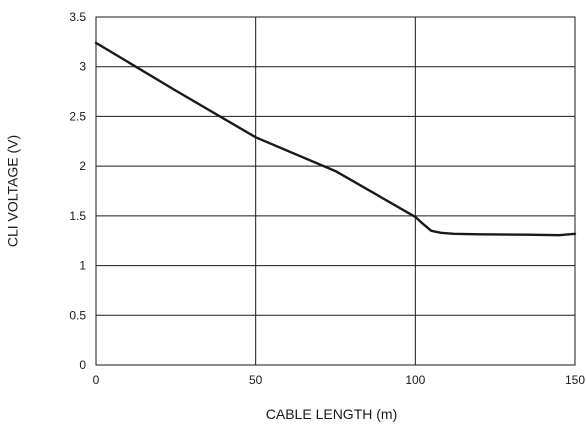  I want to click on x-axis-ticks: 0 50 100 150, so click(339, 380).